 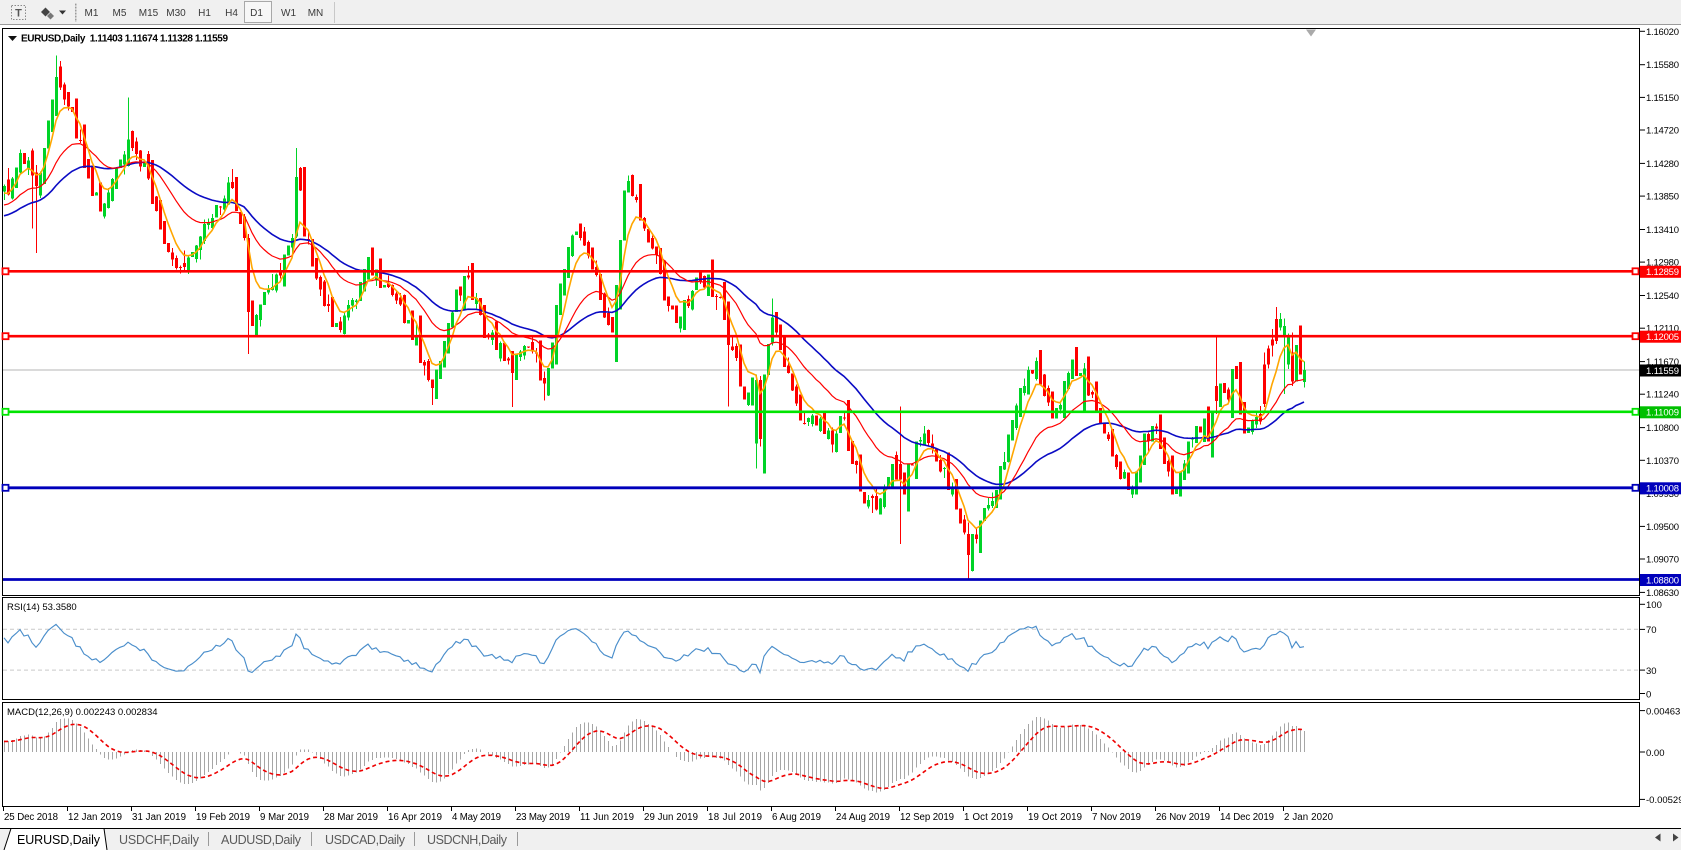 I want to click on svg-text: 1.13850, so click(x=1662, y=197).